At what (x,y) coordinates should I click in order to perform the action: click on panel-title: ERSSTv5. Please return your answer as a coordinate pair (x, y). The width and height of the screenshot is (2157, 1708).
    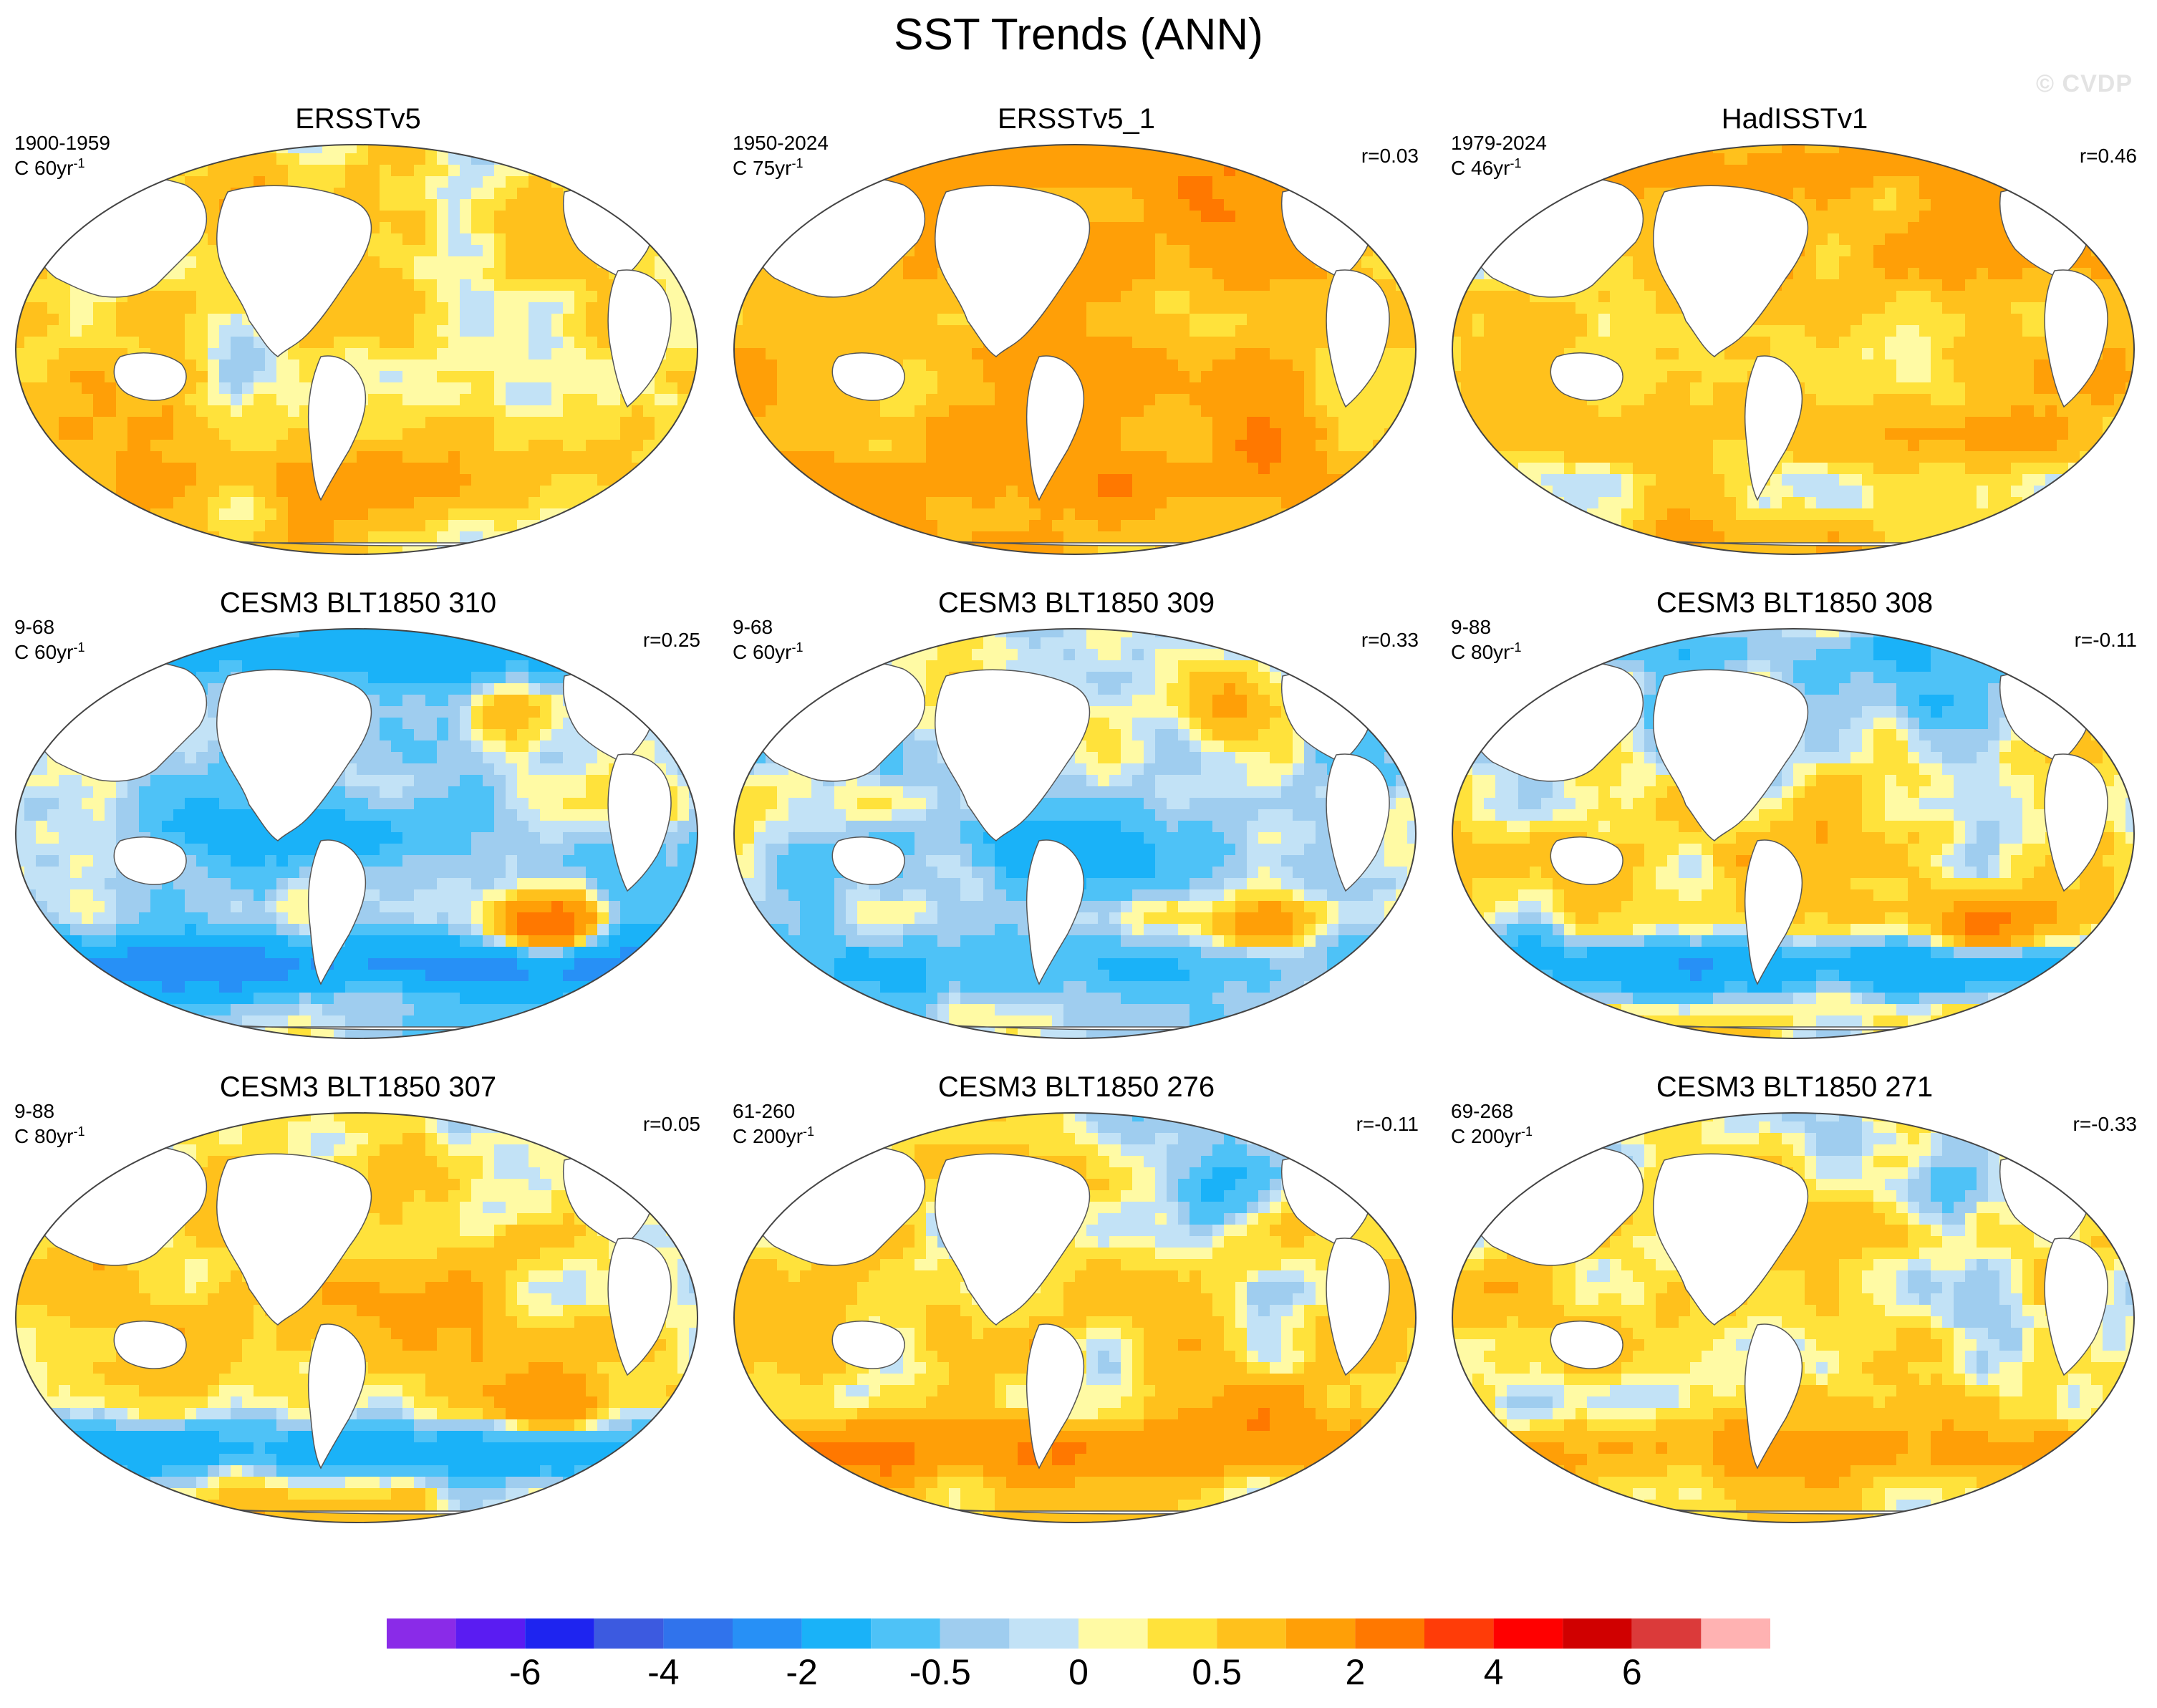
    Looking at the image, I should click on (358, 119).